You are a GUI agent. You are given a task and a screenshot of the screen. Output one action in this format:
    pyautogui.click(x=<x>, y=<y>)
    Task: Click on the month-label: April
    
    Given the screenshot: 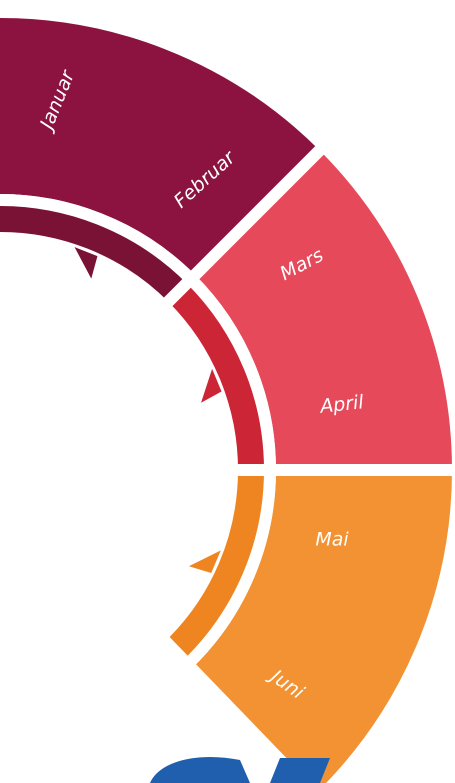 What is the action you would take?
    pyautogui.click(x=341, y=404)
    